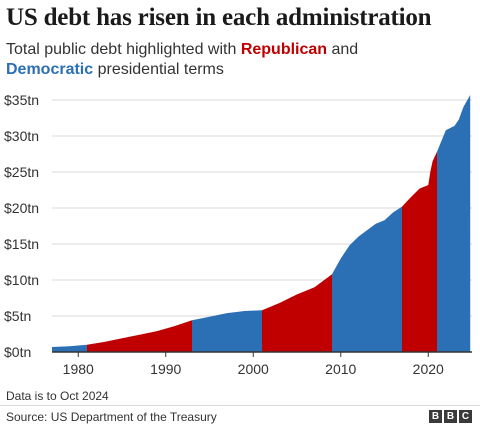 This screenshot has width=480, height=427. Describe the element at coordinates (165, 369) in the screenshot. I see `x-tick-label: 1990` at that location.